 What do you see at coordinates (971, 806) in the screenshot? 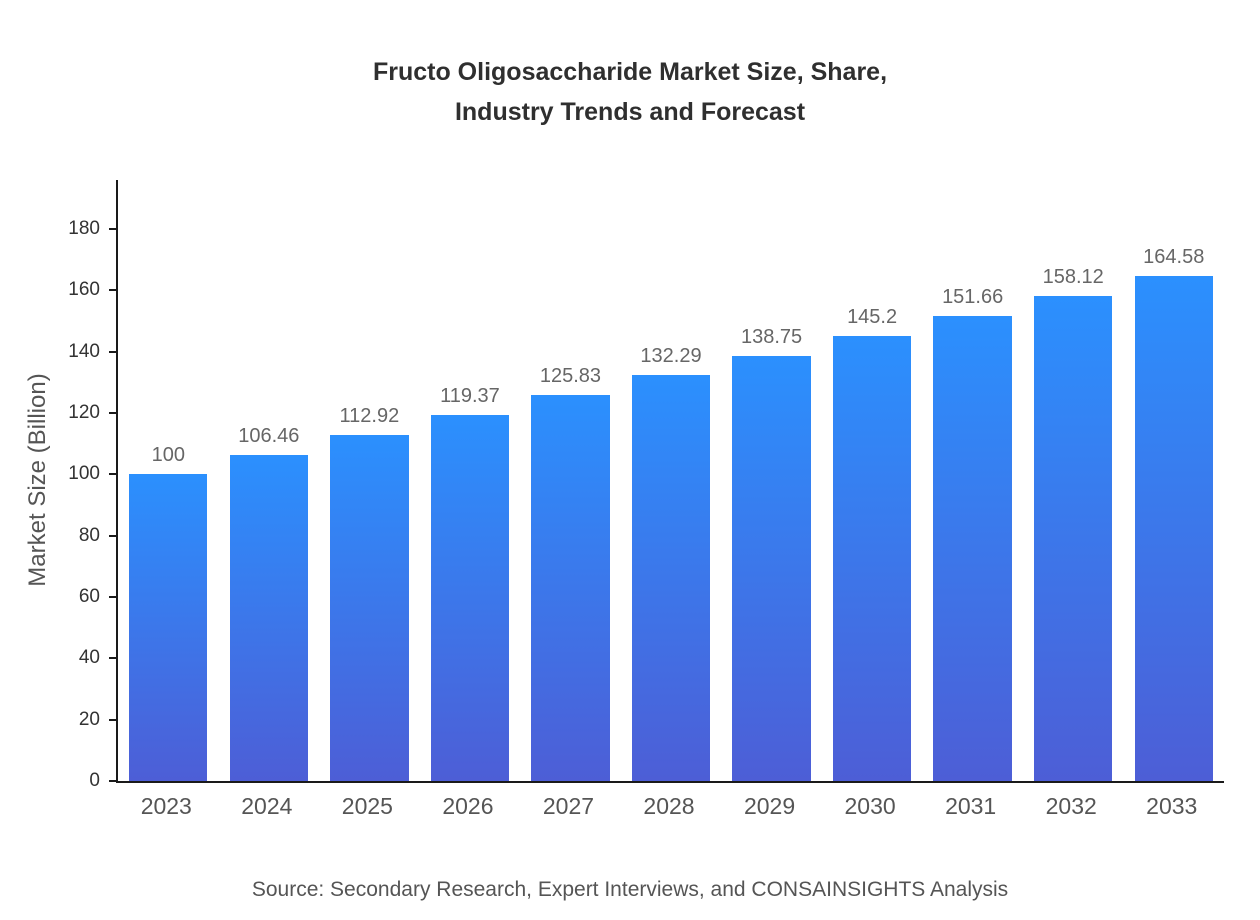
I see `x-tick-label: 2031` at bounding box center [971, 806].